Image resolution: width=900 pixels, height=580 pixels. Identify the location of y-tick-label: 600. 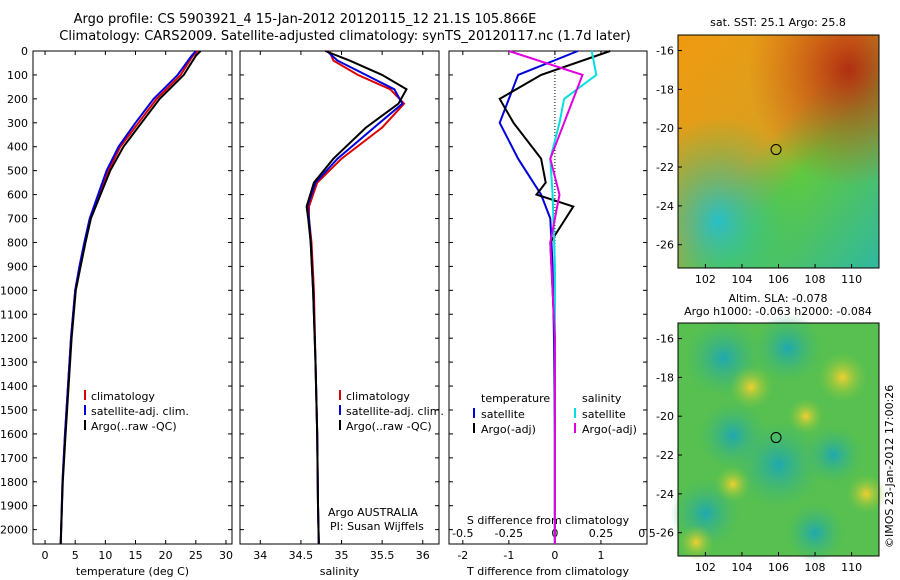
(17, 195).